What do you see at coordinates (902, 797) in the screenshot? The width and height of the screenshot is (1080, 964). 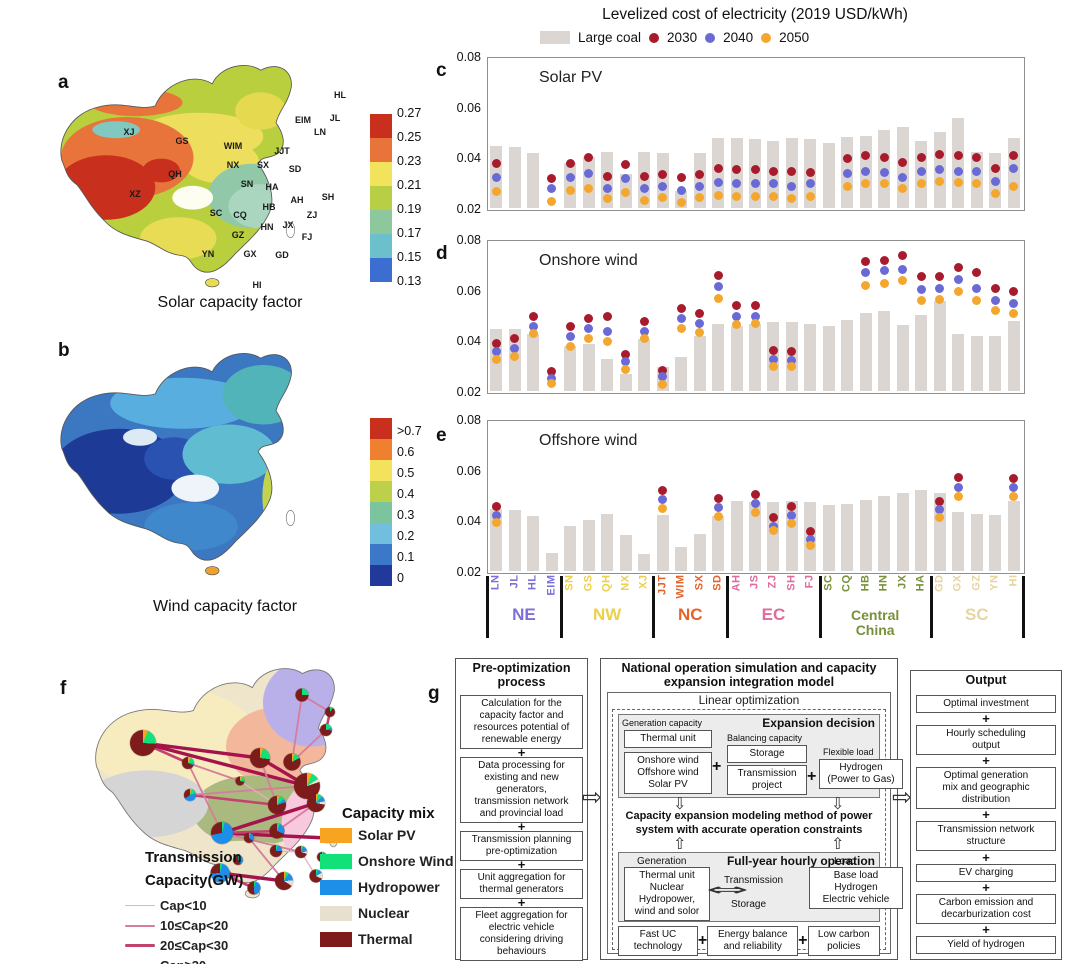 I see `flow-arrow-right-icon: ⇨` at bounding box center [902, 797].